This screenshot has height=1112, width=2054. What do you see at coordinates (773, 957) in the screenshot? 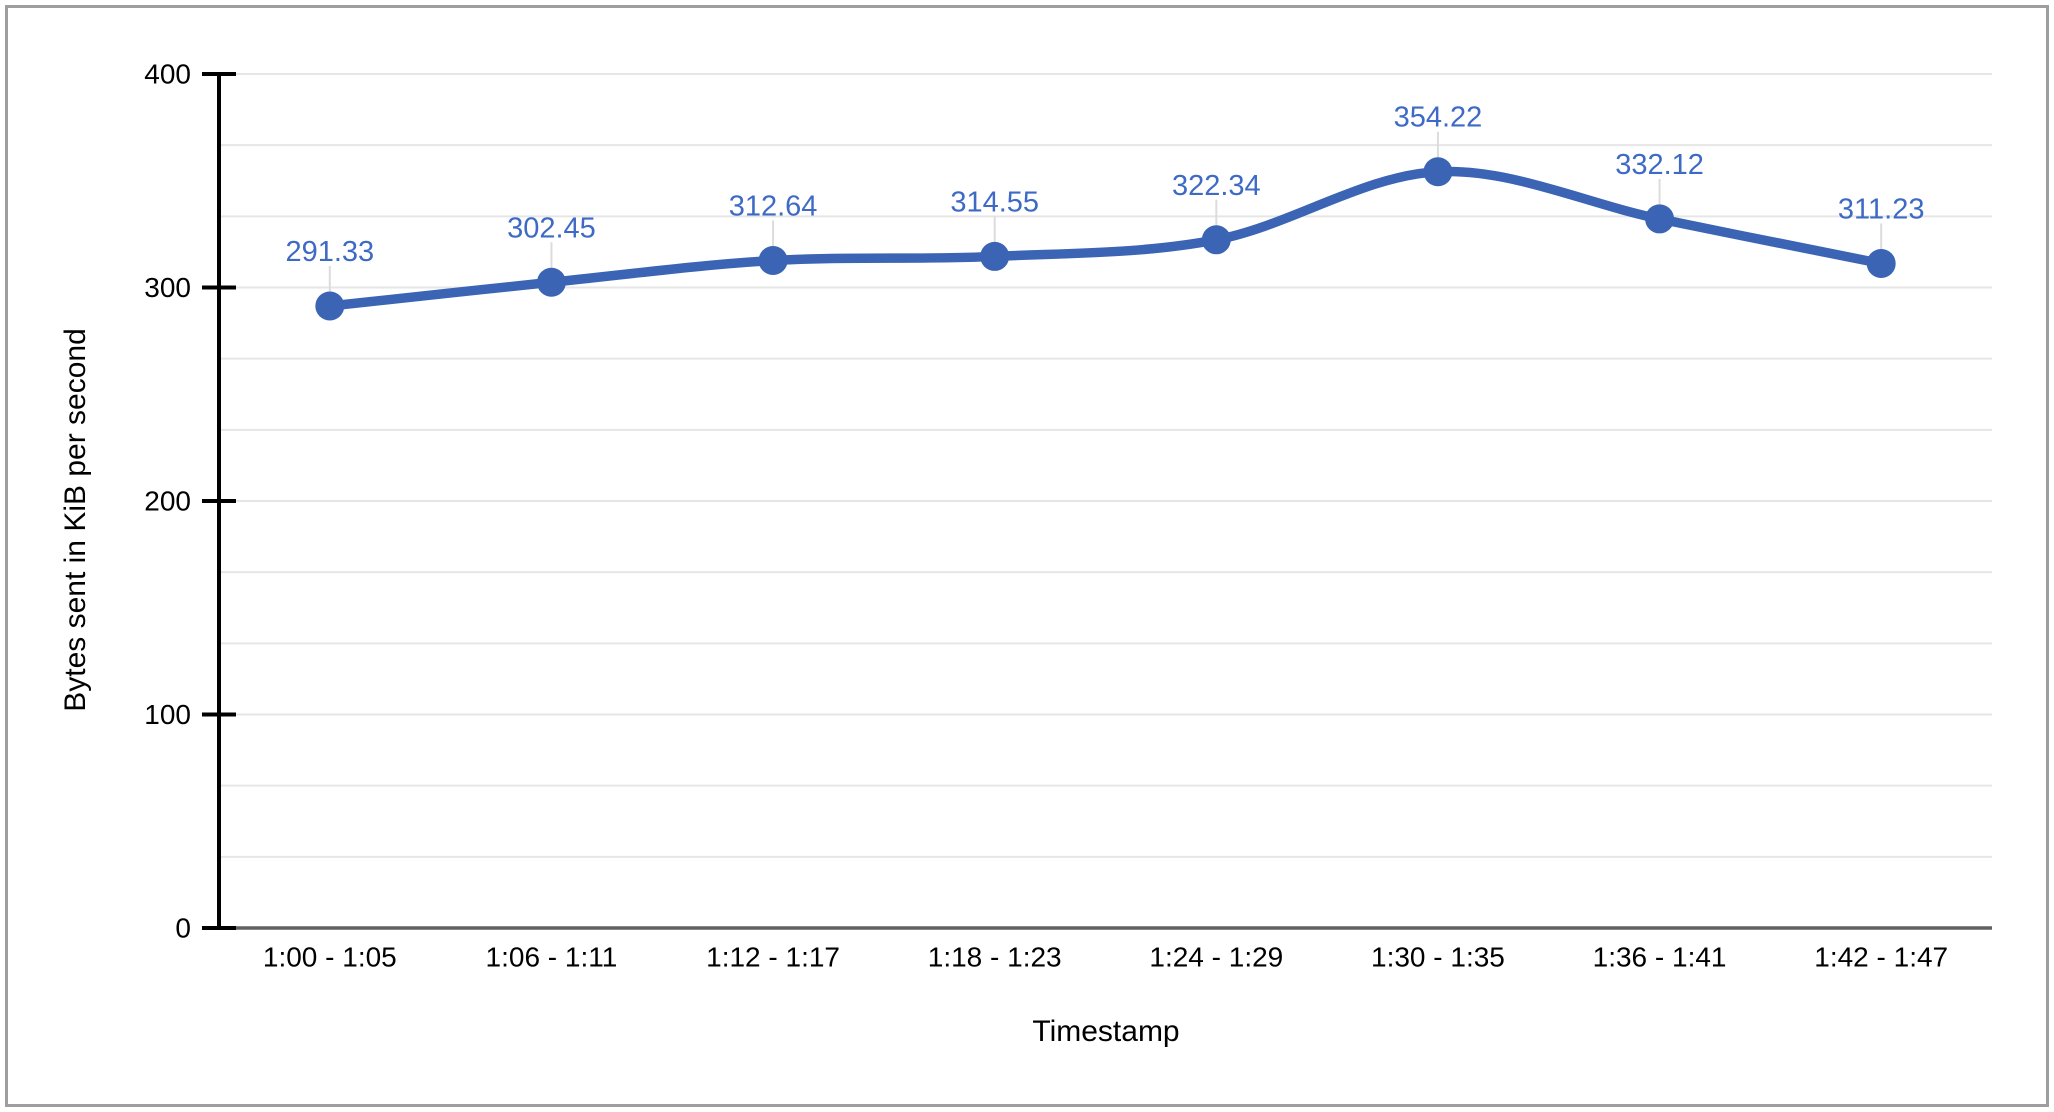
I see `x-tick-label: 1:12 - 1:17` at bounding box center [773, 957].